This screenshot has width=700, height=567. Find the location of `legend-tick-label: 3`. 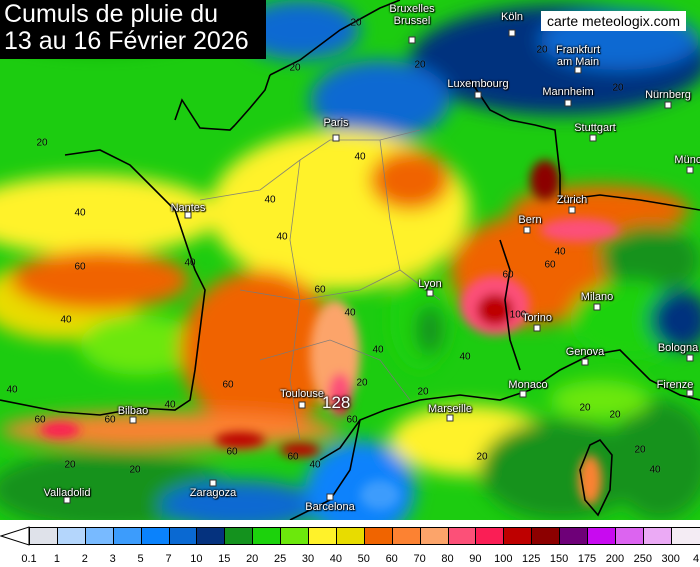

legend-tick-label: 3 is located at coordinates (112, 559).